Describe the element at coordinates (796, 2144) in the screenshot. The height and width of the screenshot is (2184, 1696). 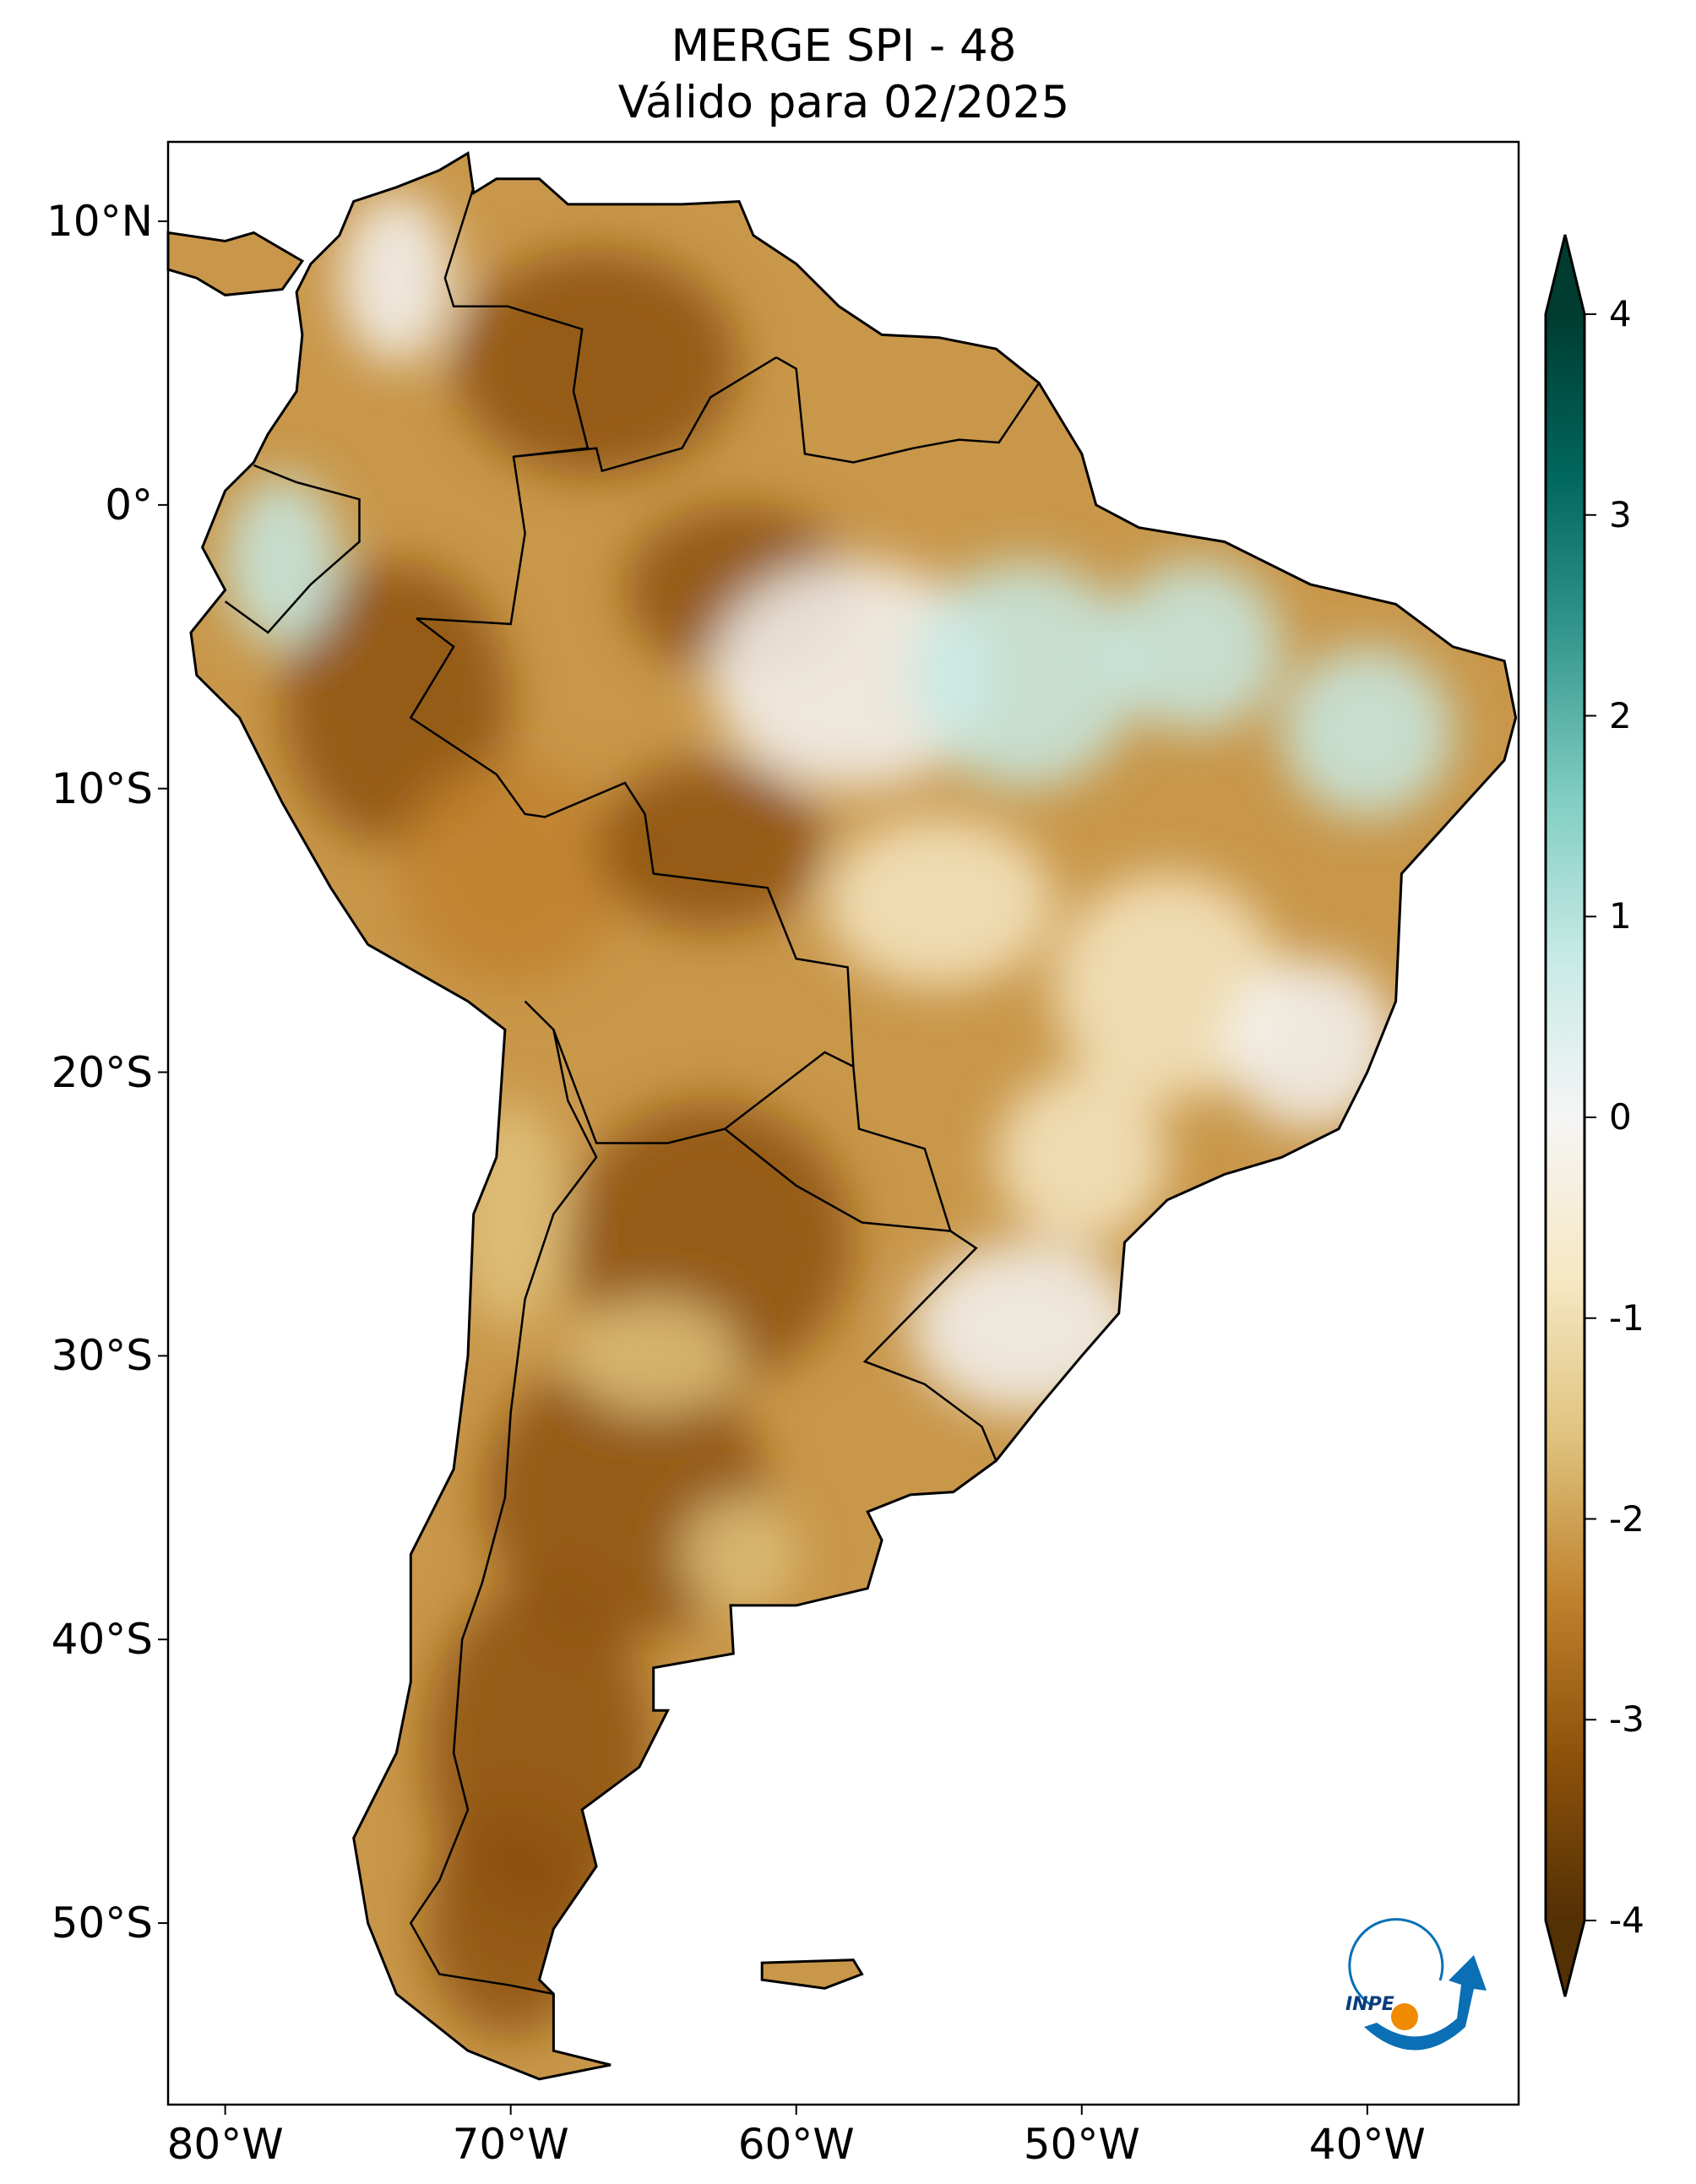
I see `lon-tick-label: 60°W` at that location.